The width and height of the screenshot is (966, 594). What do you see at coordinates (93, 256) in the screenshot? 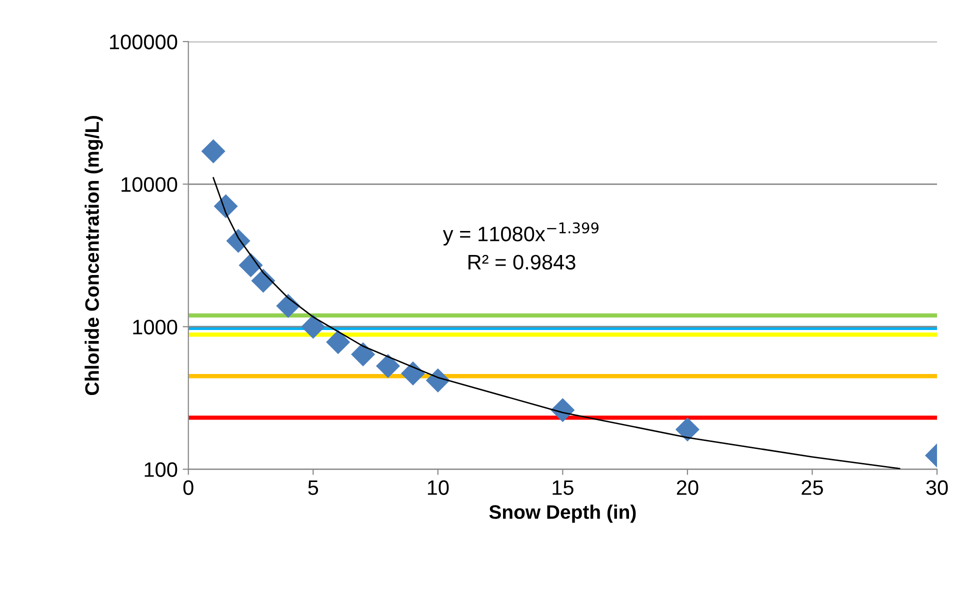
I see `y-axis-title: Chloride Concentration (mg/L)` at bounding box center [93, 256].